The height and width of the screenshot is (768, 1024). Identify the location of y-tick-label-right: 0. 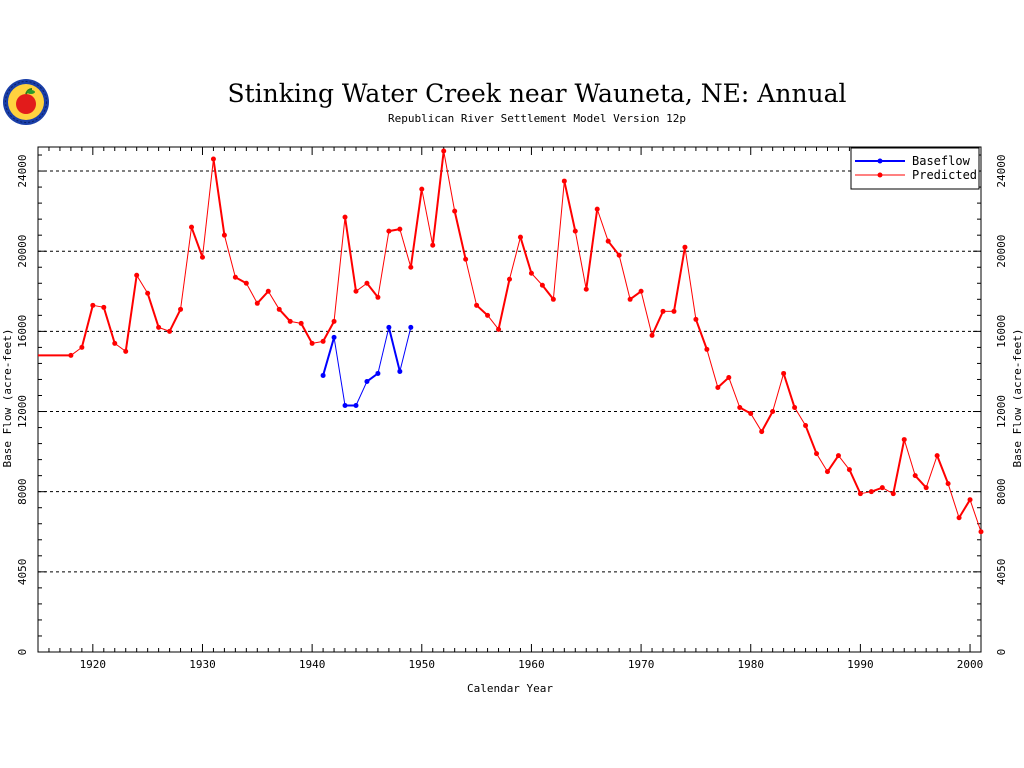
(1001, 652).